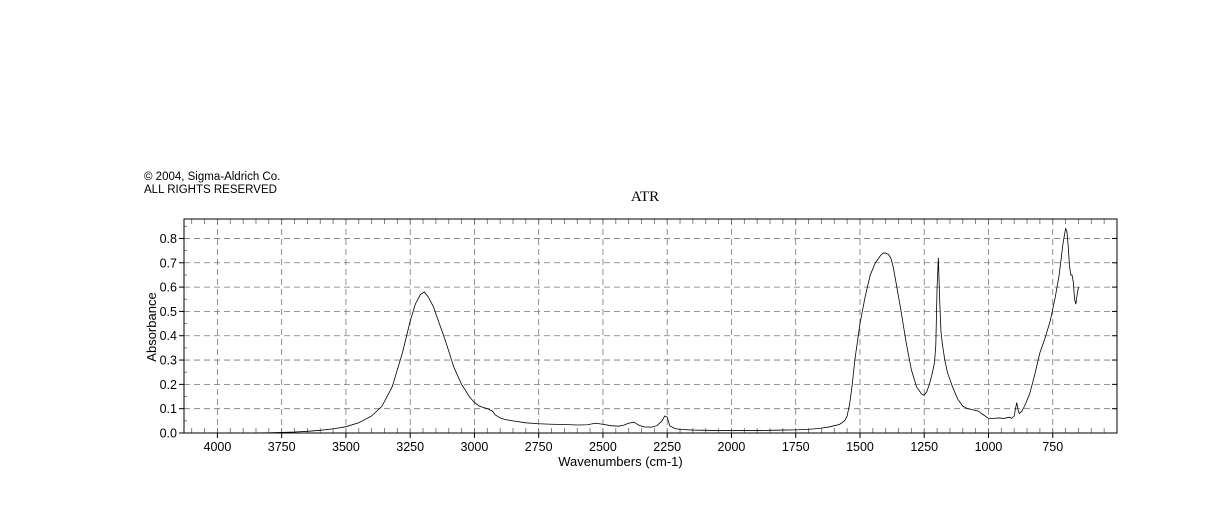 Image resolution: width=1218 pixels, height=528 pixels. Describe the element at coordinates (667, 447) in the screenshot. I see `x-tick-label: 2250` at that location.